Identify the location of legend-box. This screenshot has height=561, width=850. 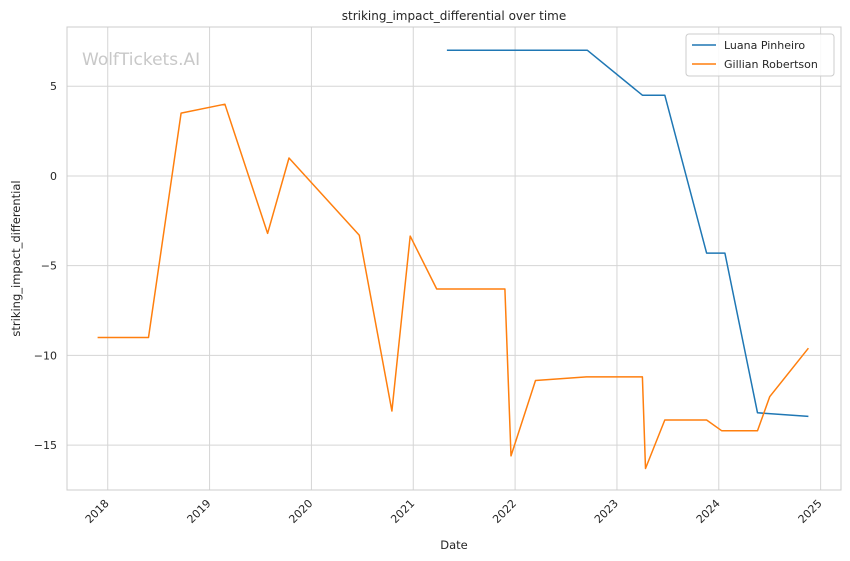
(760, 55).